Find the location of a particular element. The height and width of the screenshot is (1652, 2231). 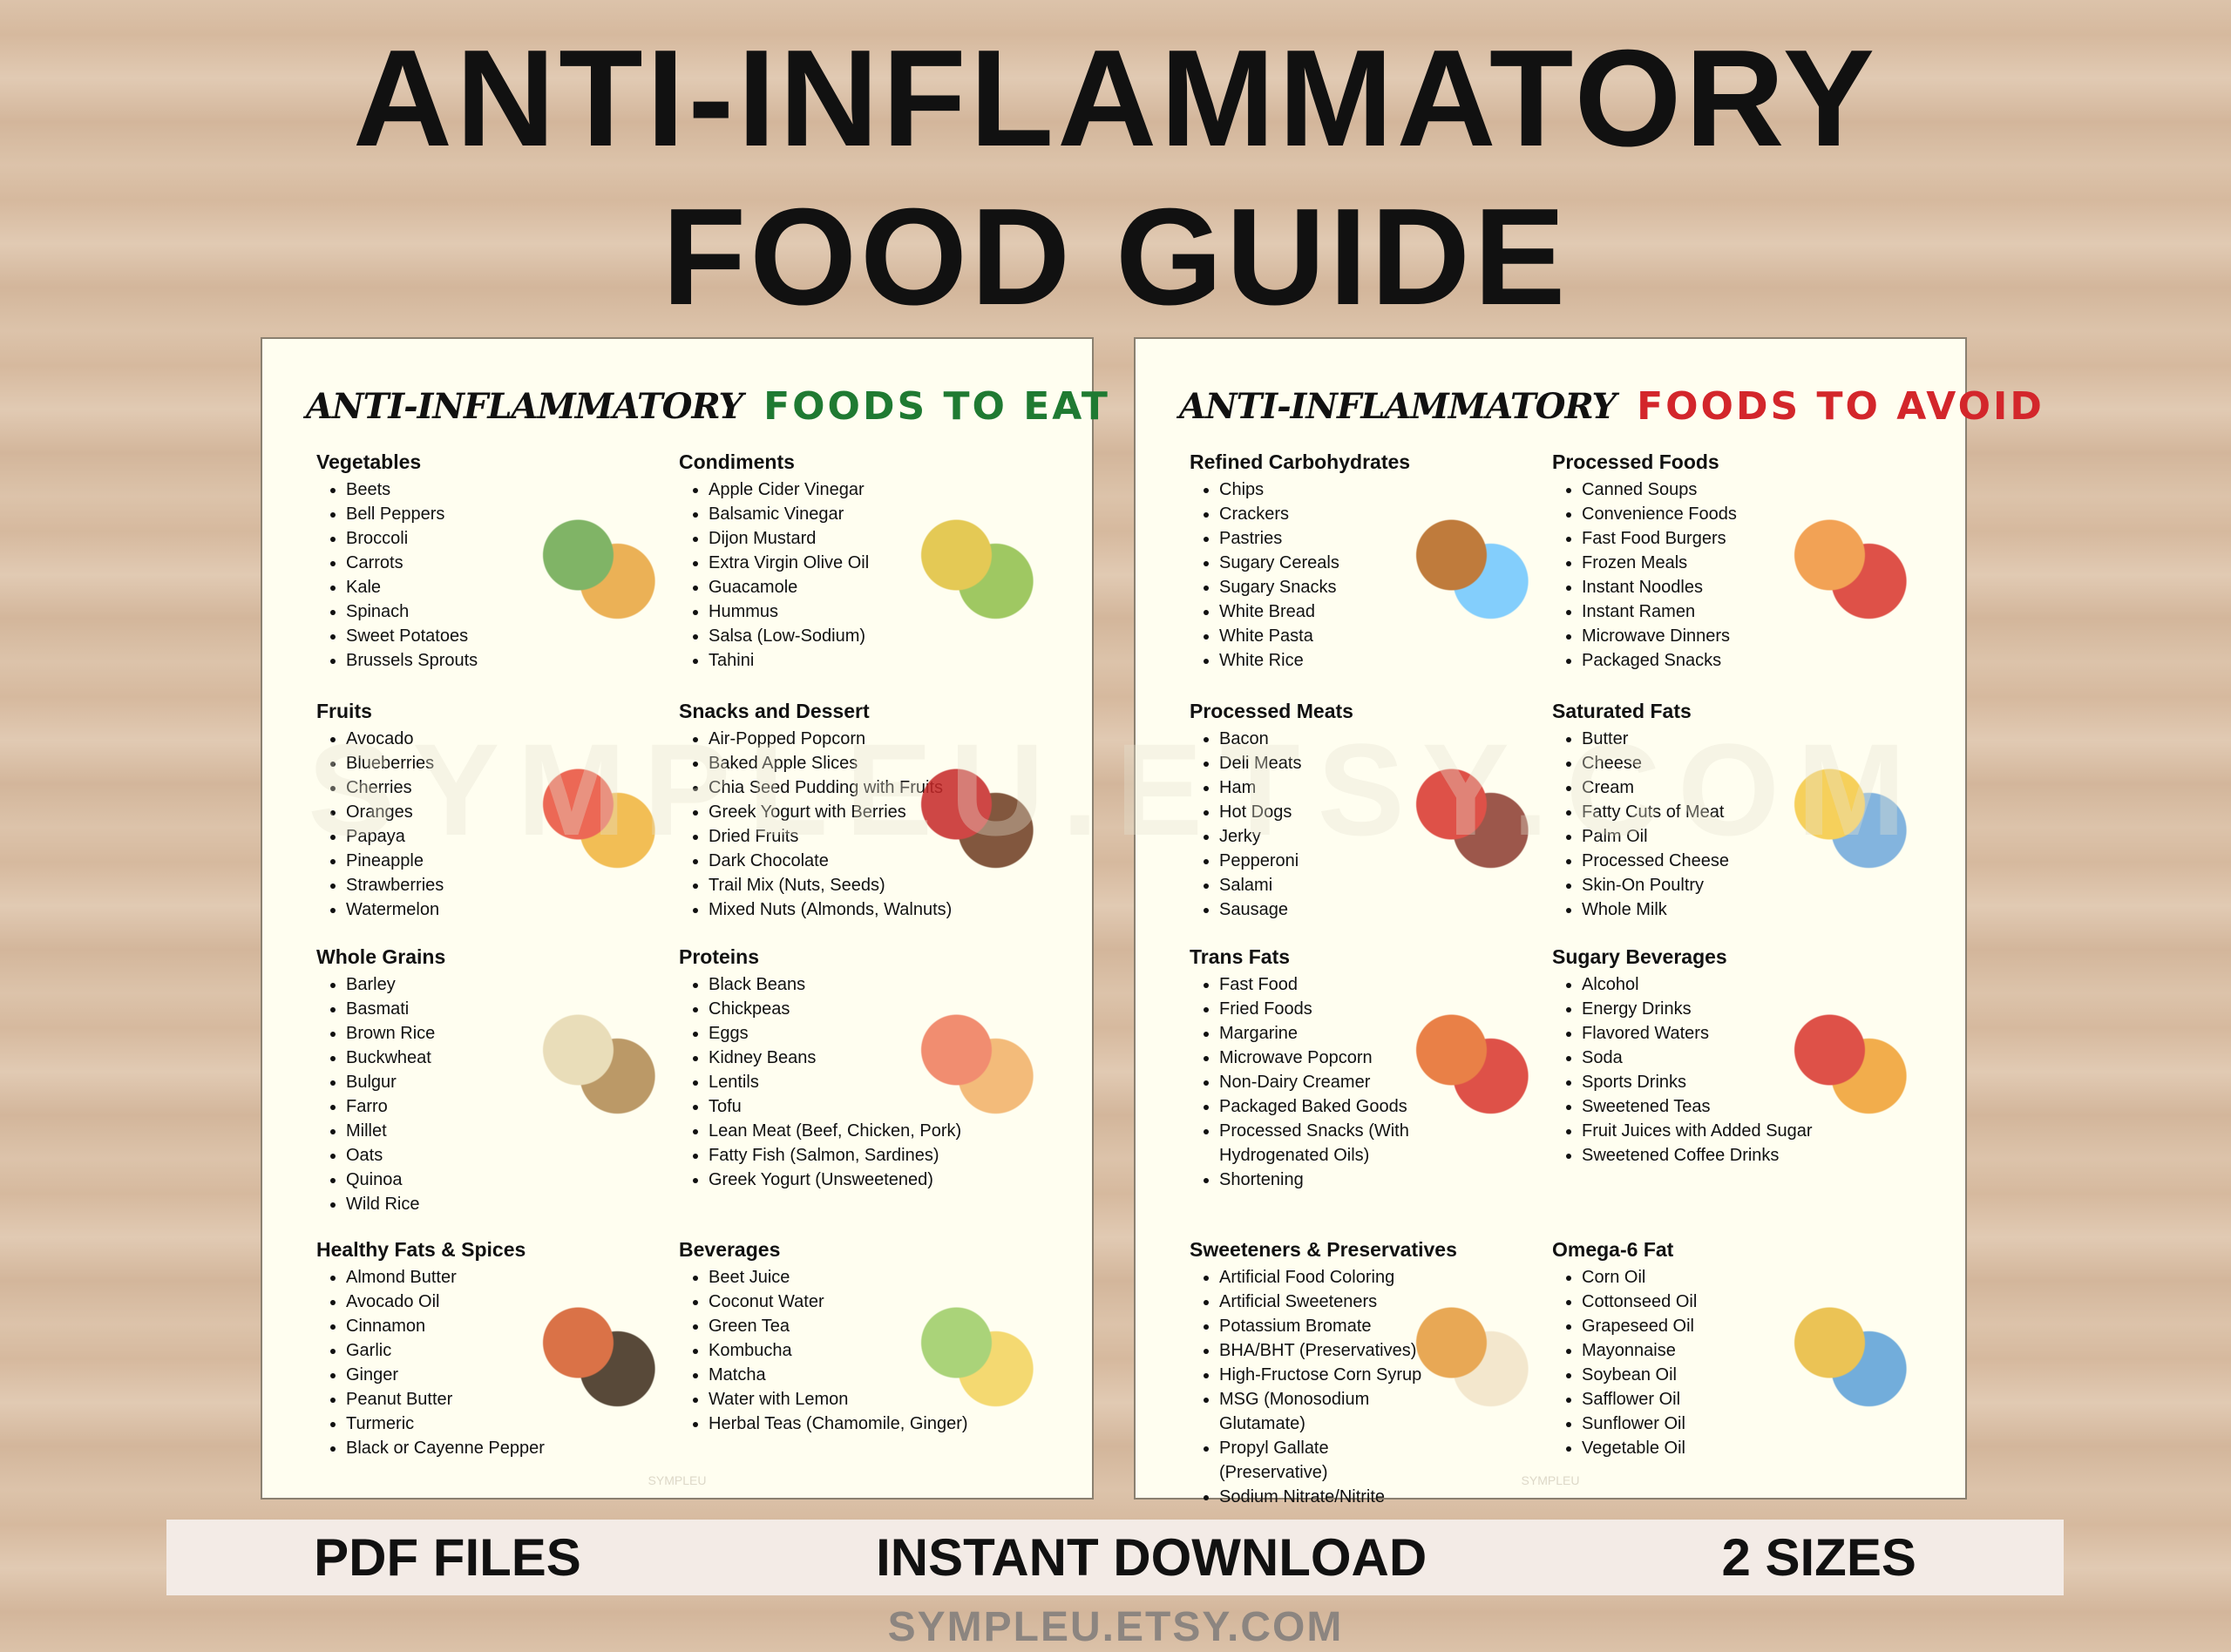

food-item: Sausage is located at coordinates (1328, 910).